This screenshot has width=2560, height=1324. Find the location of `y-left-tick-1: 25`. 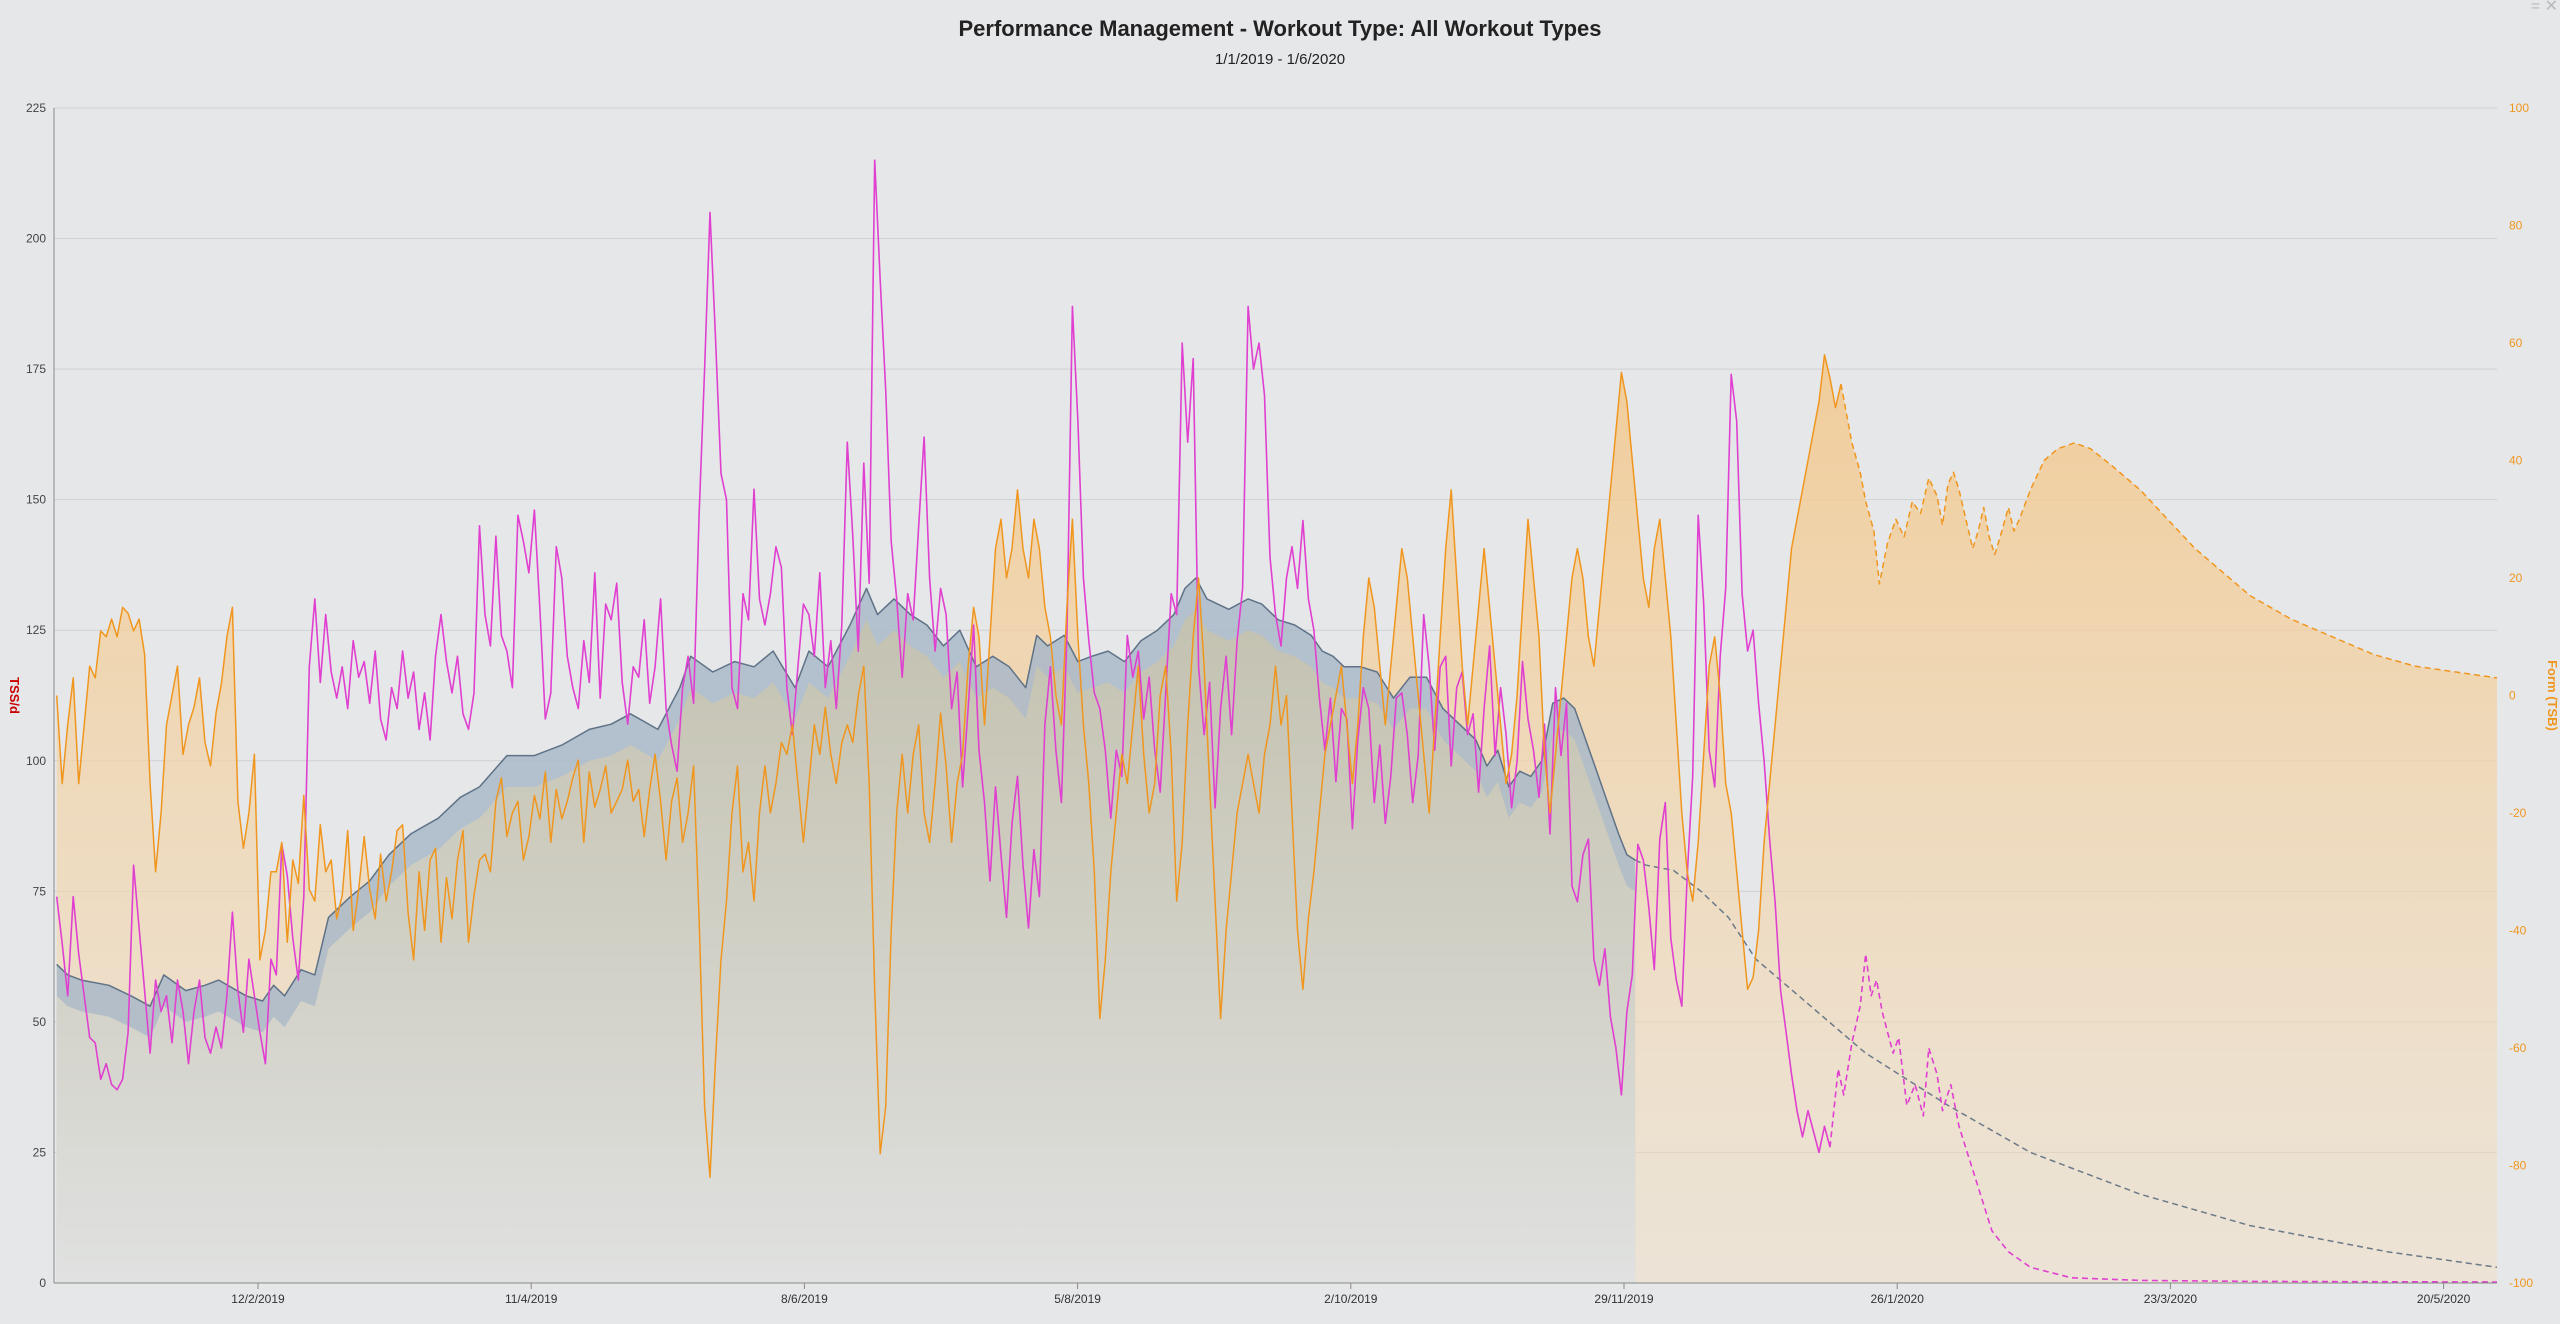

y-left-tick-1: 25 is located at coordinates (40, 1152).